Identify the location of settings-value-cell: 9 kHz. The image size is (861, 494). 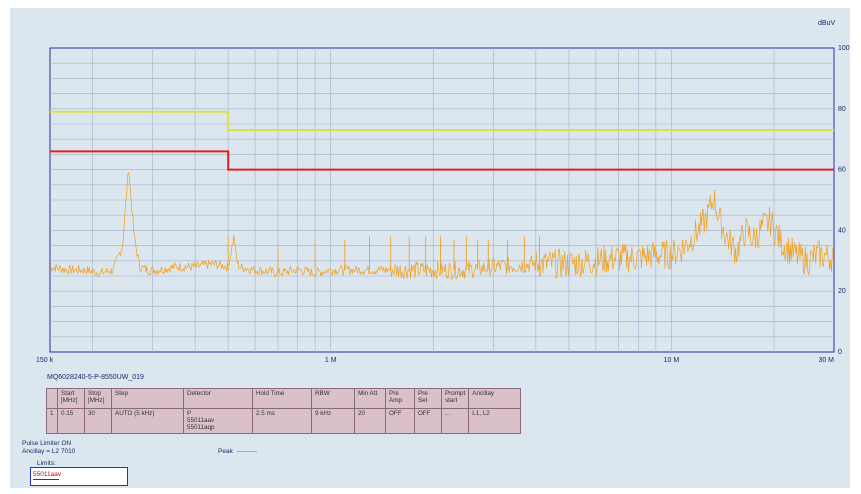
(333, 421).